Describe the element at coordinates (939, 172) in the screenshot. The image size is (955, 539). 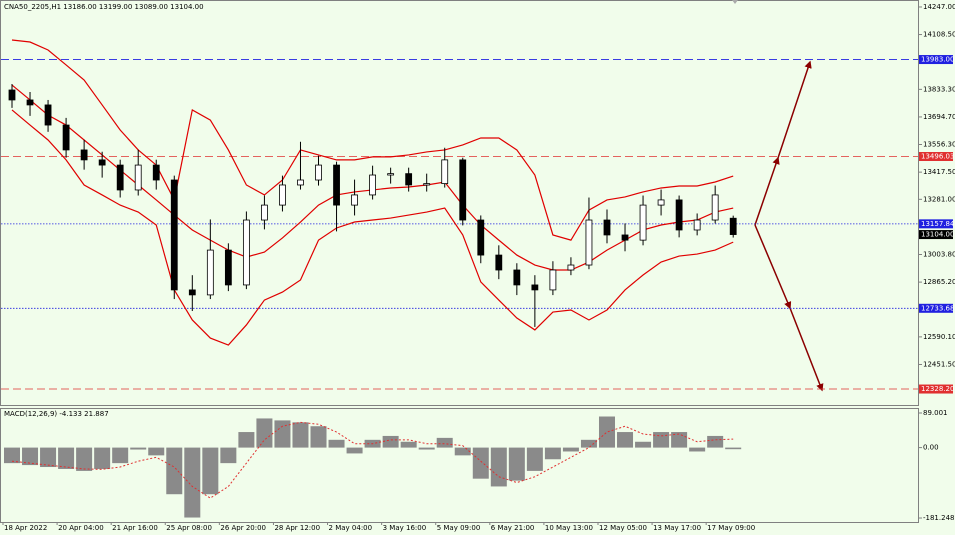
I see `y-tick-label: 13417.50` at that location.